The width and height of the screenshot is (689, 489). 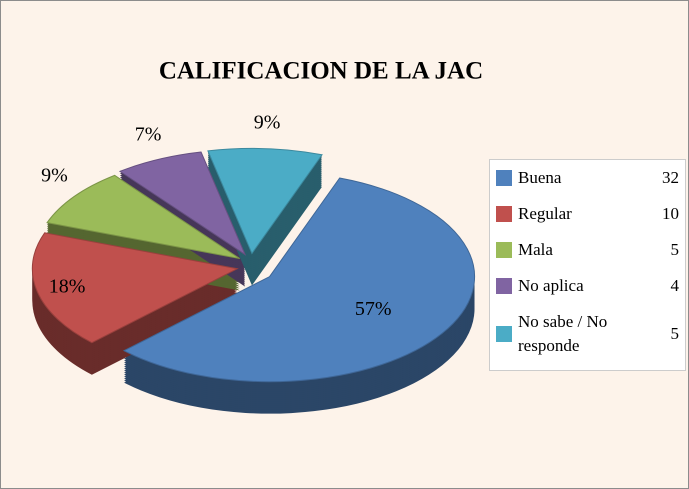 What do you see at coordinates (67, 286) in the screenshot?
I see `data-label: 18%` at bounding box center [67, 286].